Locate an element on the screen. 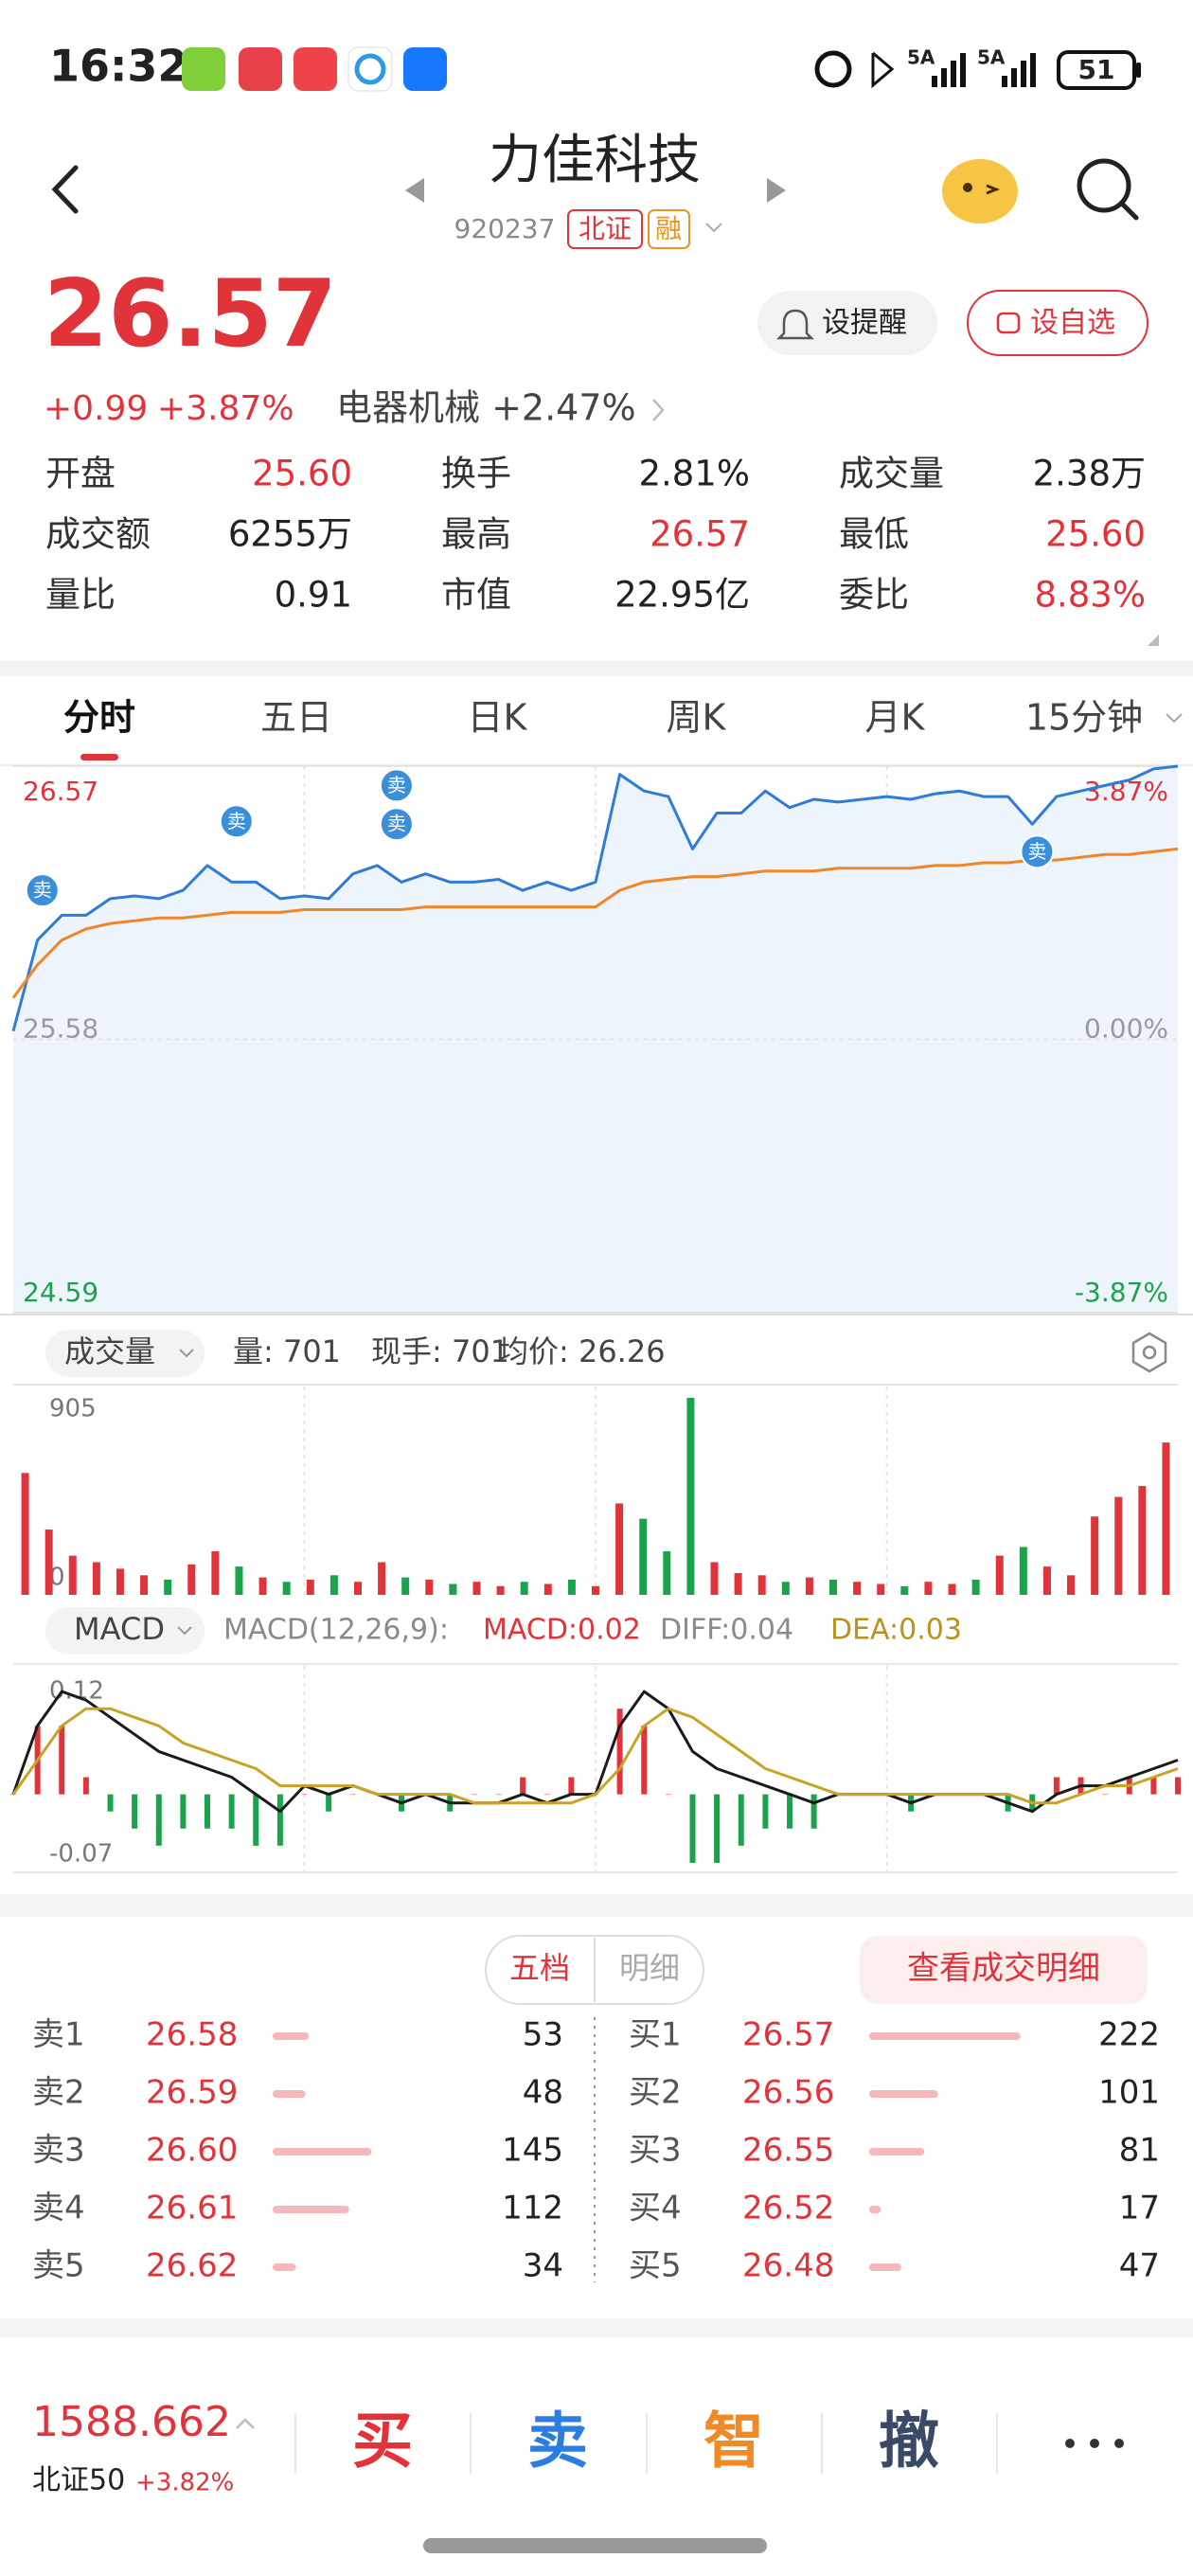 This screenshot has width=1193, height=2576. home-indicator is located at coordinates (595, 2545).